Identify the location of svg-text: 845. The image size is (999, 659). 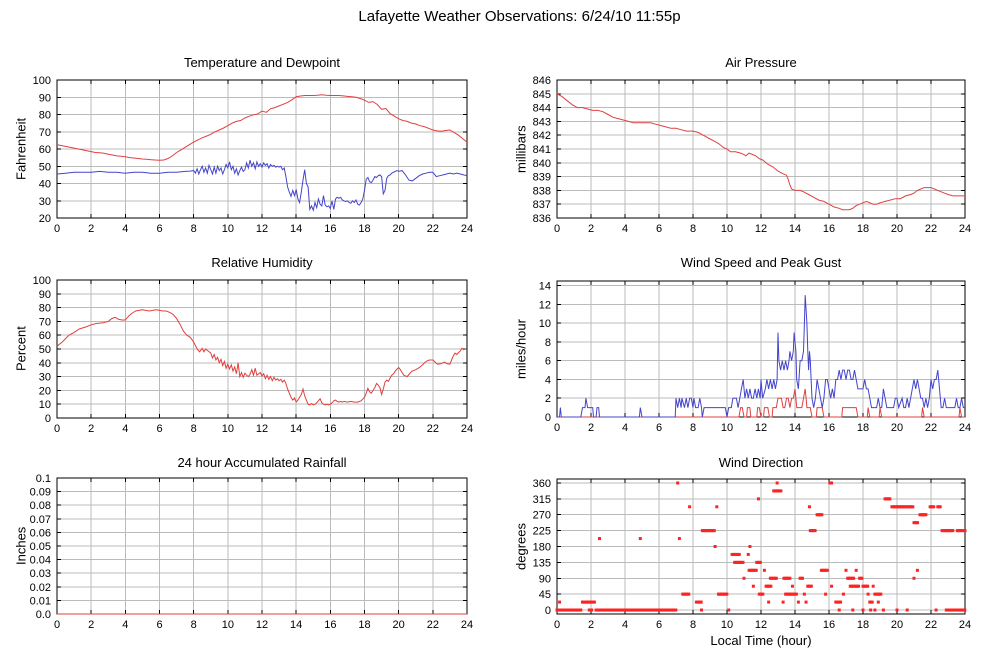
(542, 95).